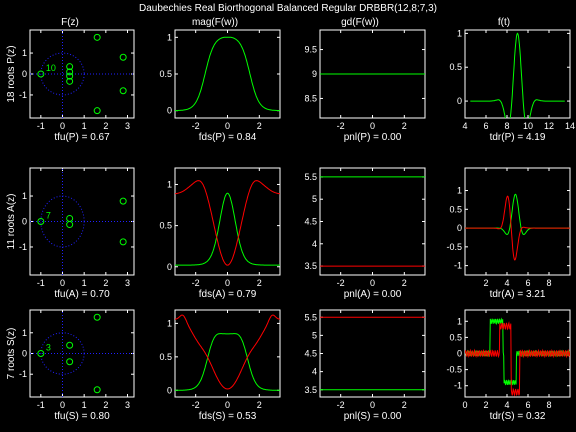 This screenshot has width=576, height=432. What do you see at coordinates (518, 137) in the screenshot?
I see `x-axis-label: tdr(P) = 4.19` at bounding box center [518, 137].